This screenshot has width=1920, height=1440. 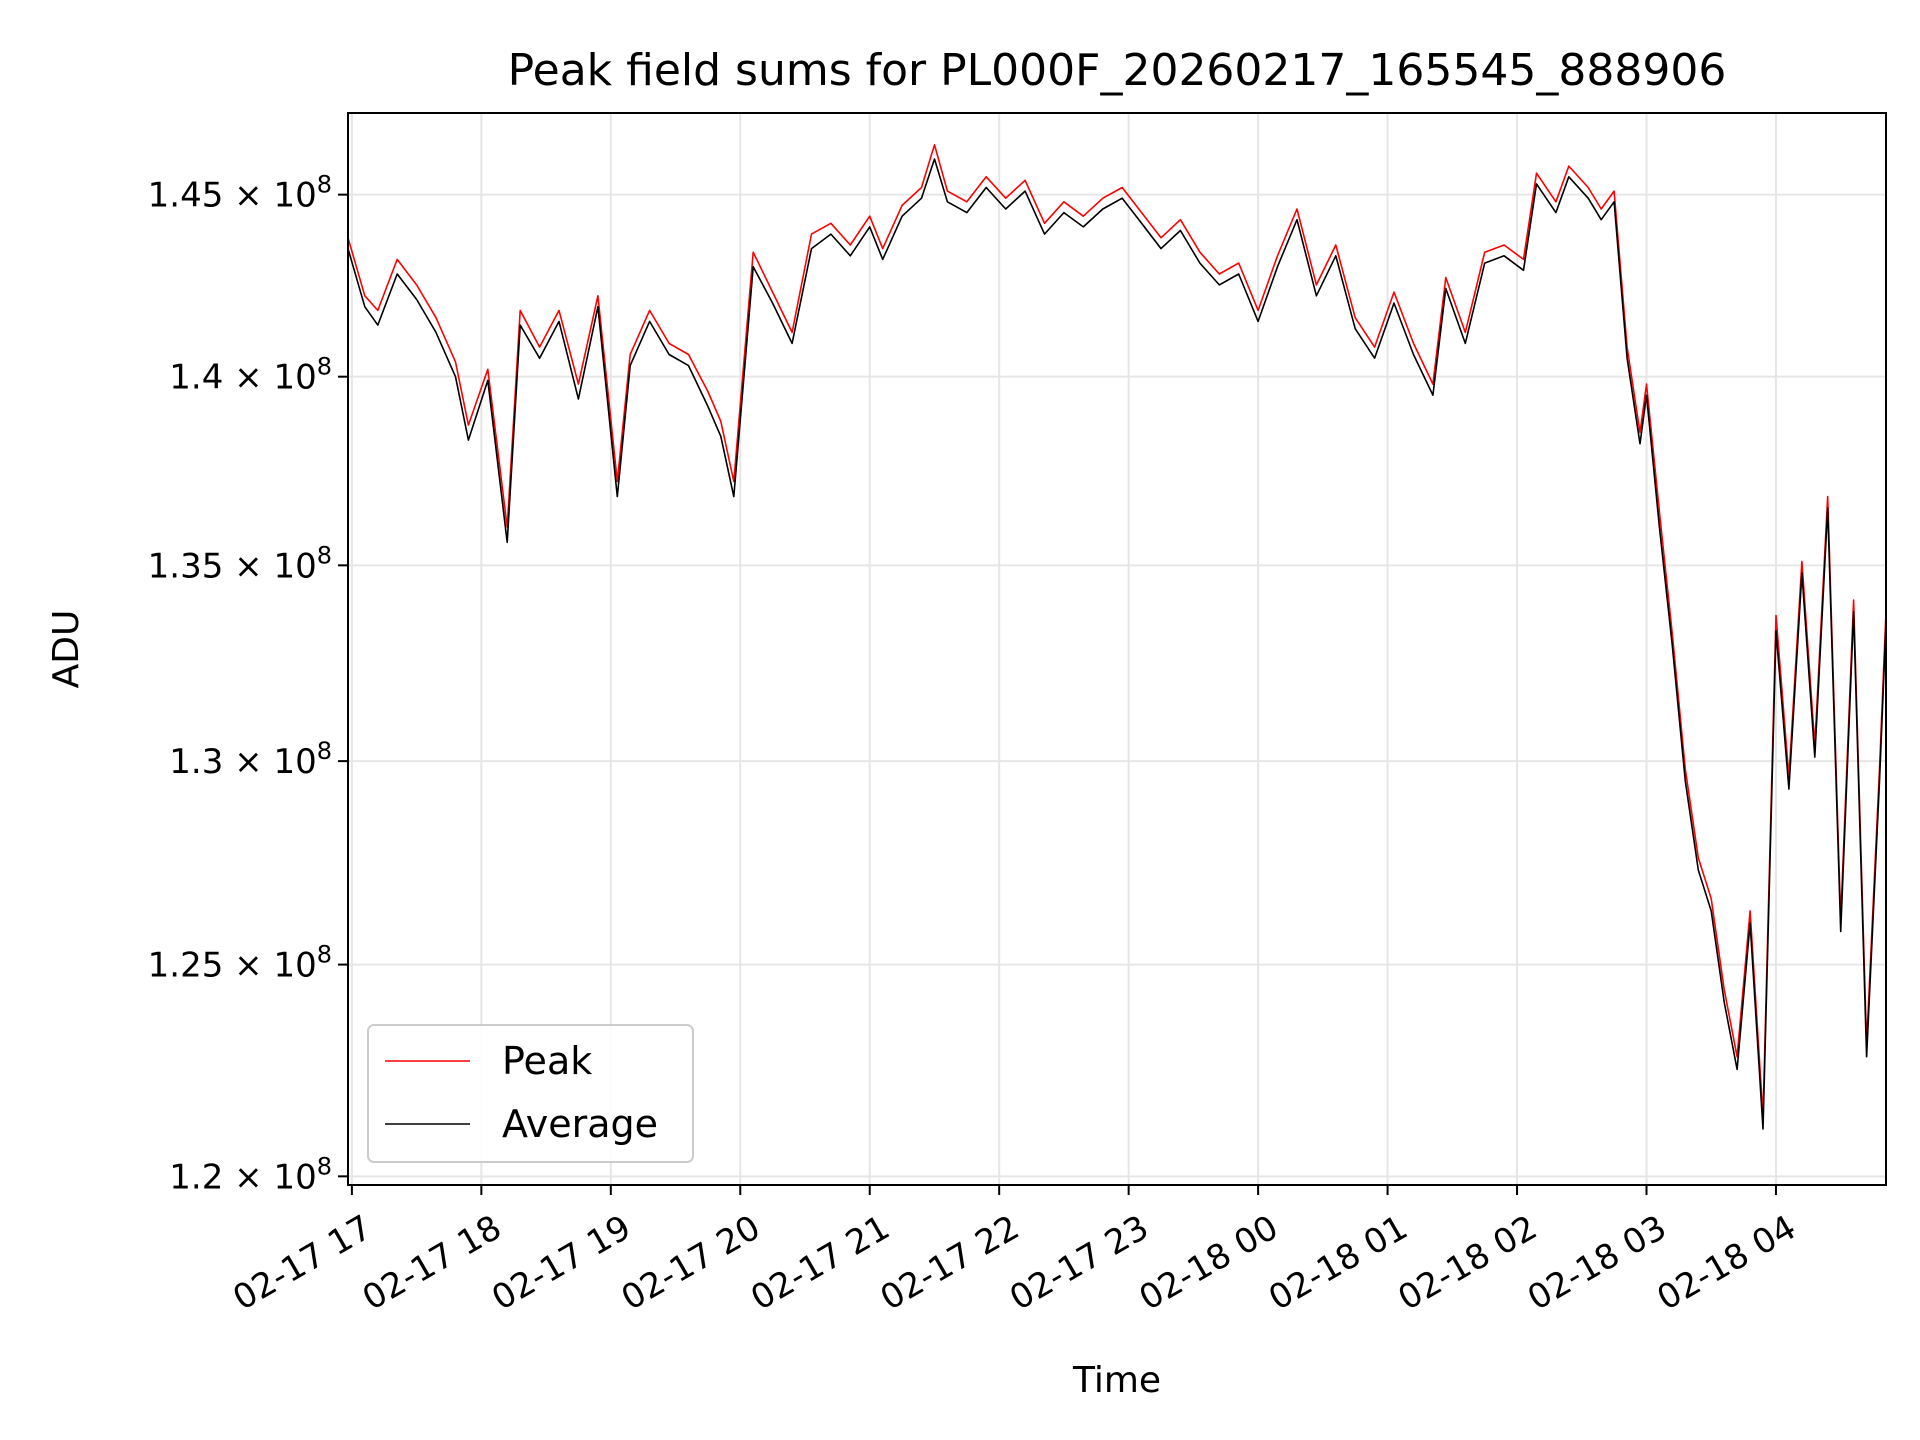 I want to click on legend: Peak Average, so click(x=530, y=1093).